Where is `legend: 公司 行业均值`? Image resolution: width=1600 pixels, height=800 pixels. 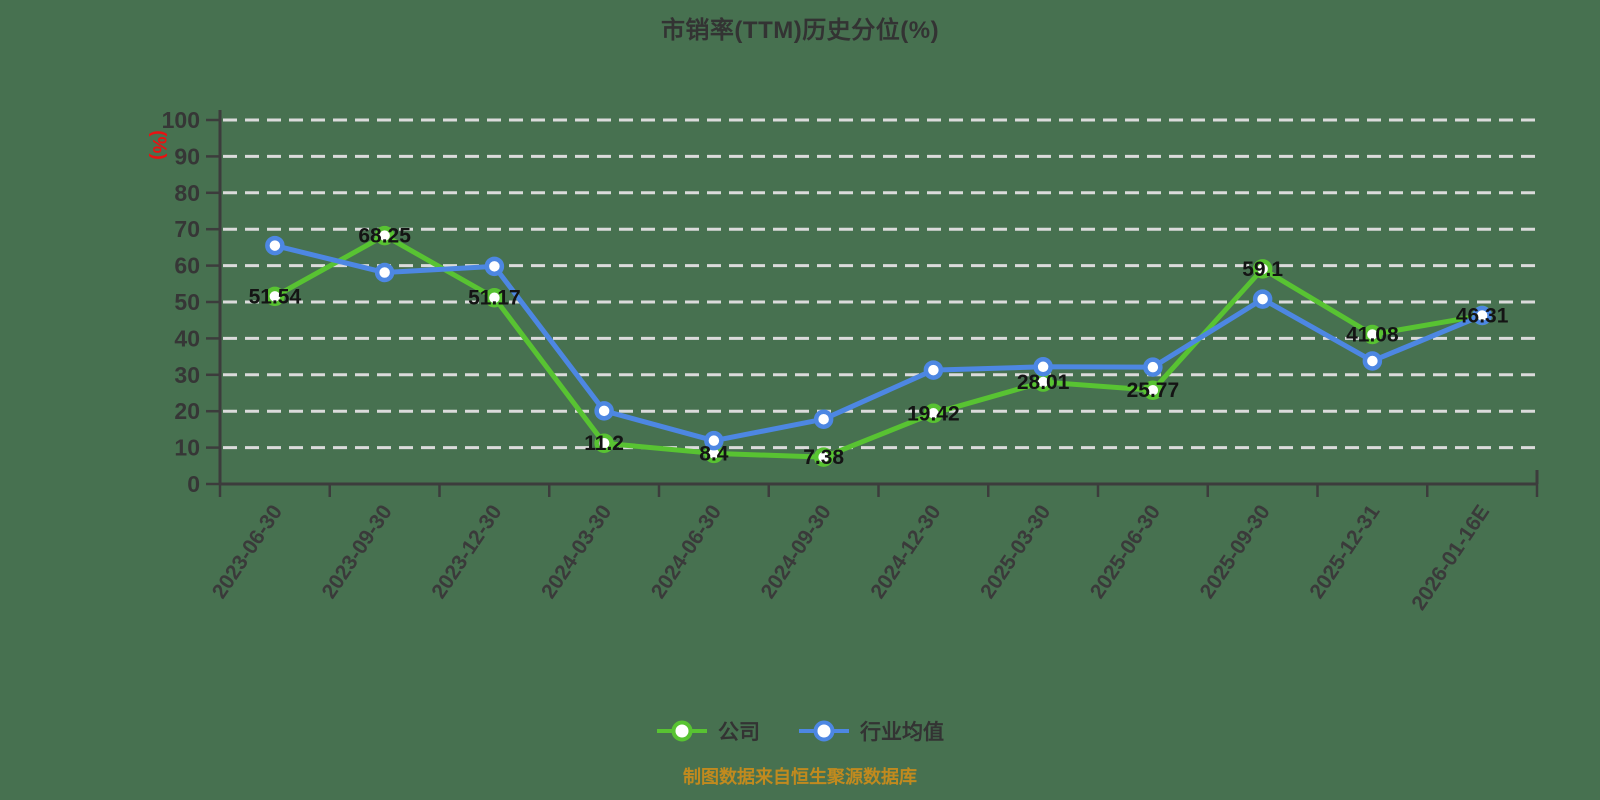
legend: 公司 行业均值 is located at coordinates (800, 731).